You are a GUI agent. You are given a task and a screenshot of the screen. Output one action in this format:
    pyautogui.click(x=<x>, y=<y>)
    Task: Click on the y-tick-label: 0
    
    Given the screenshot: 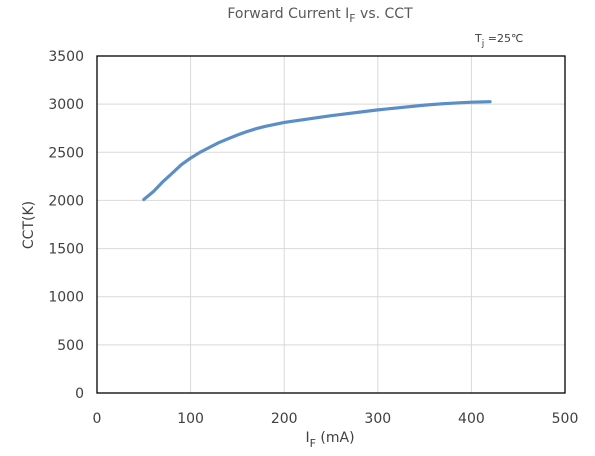 What is the action you would take?
    pyautogui.click(x=79, y=394)
    